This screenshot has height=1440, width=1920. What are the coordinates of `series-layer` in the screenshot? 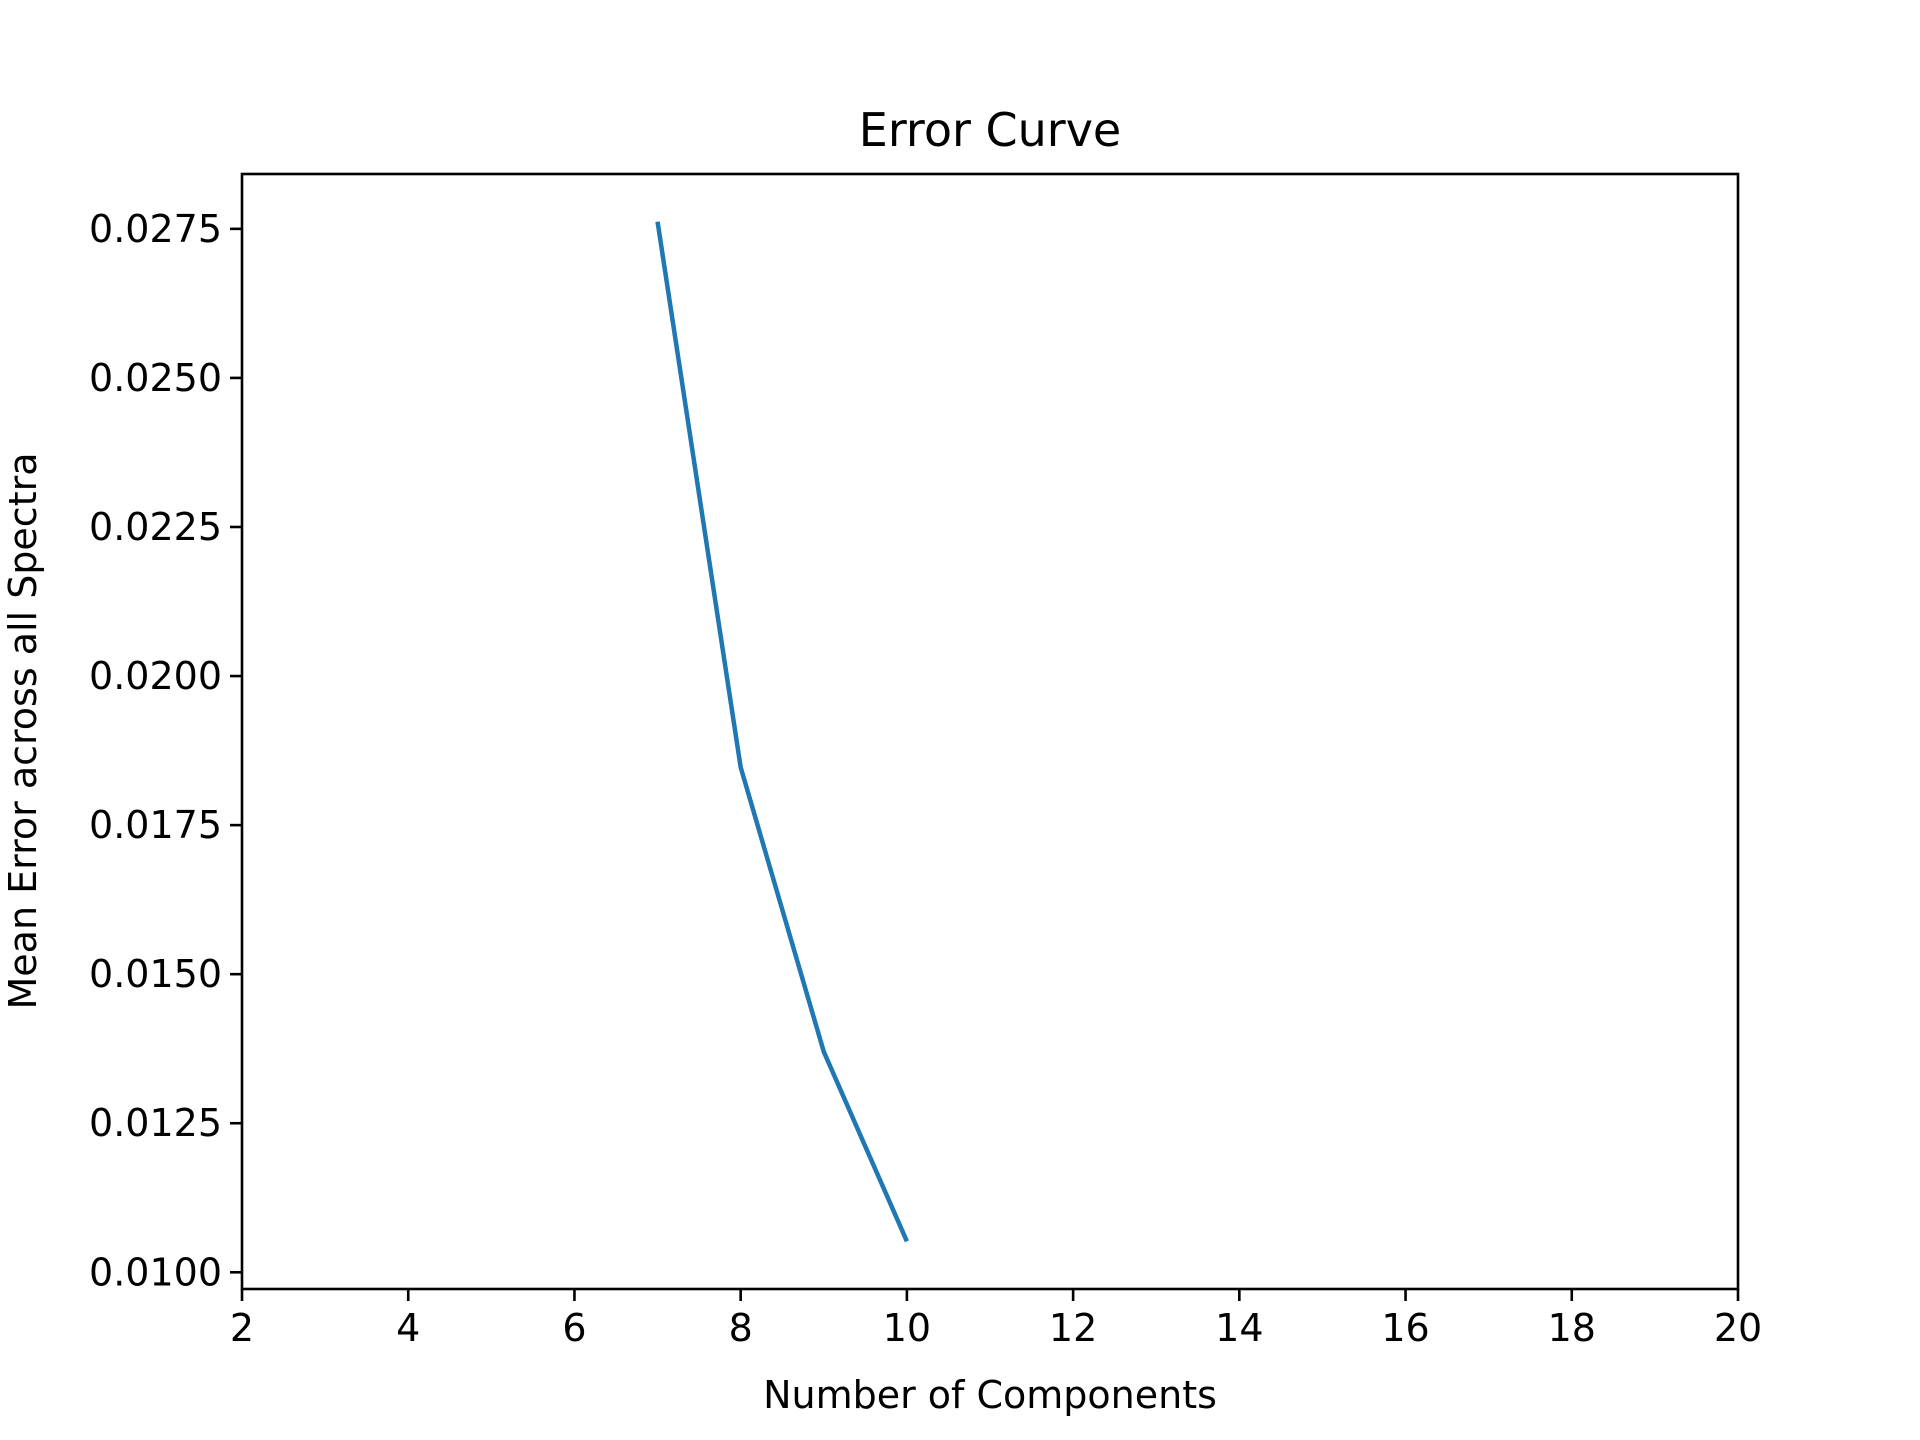 It's located at (782, 732).